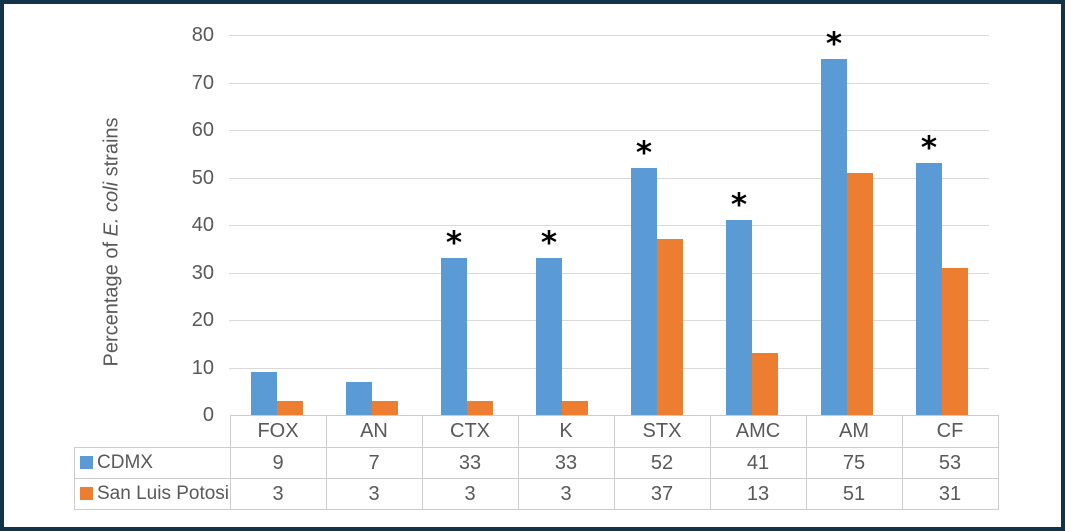 The height and width of the screenshot is (531, 1065). Describe the element at coordinates (374, 463) in the screenshot. I see `table-value-cdmx-an: 7` at that location.